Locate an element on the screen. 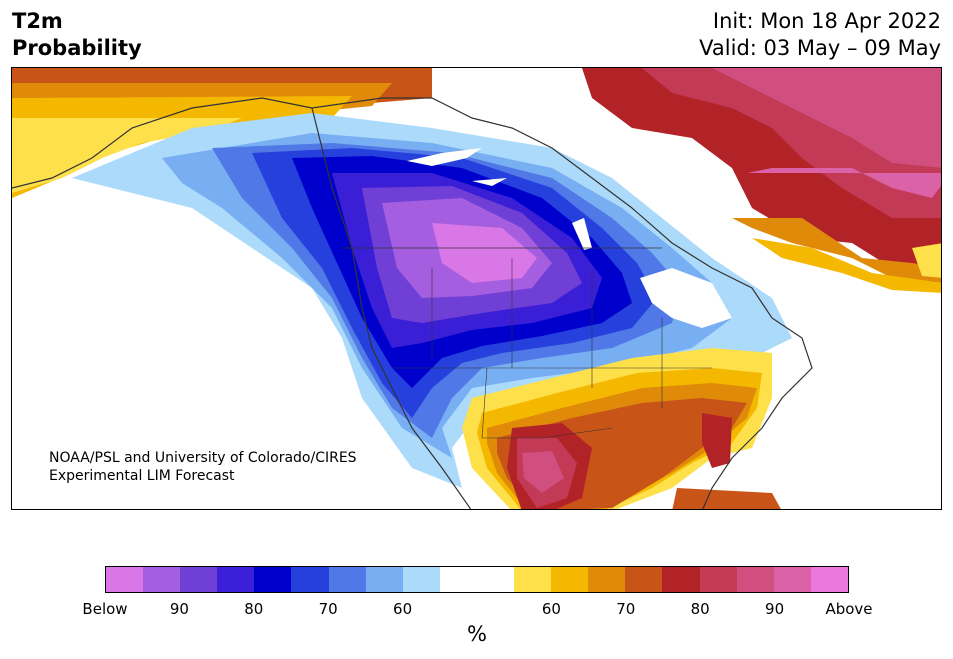 Image resolution: width=953 pixels, height=659 pixels. valid-dates: Valid: 03 May – 09 May is located at coordinates (820, 48).